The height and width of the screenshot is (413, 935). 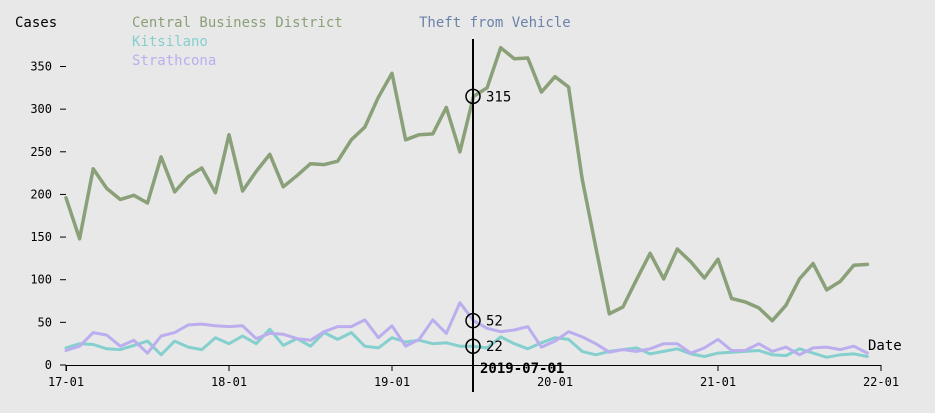 What do you see at coordinates (41, 237) in the screenshot?
I see `y-tick-label: 150` at bounding box center [41, 237].